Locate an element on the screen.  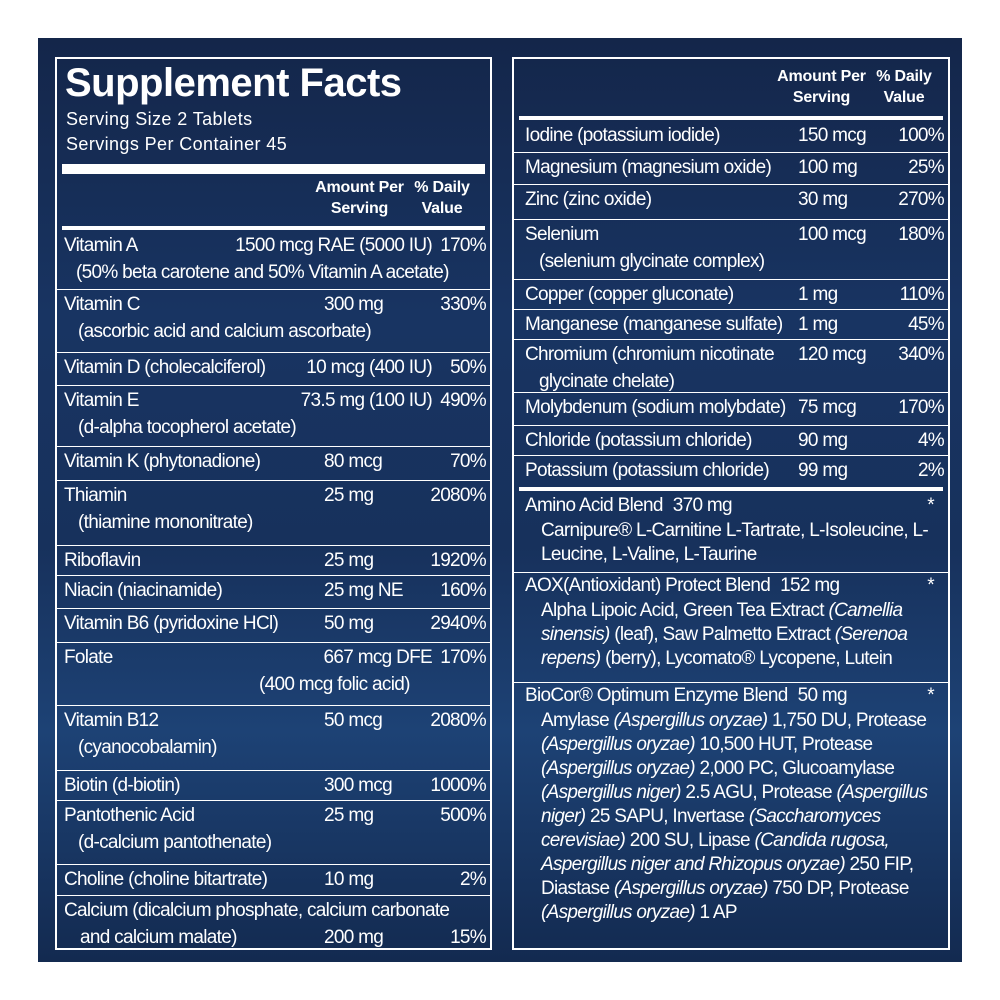
blend-amount: 370 mg is located at coordinates (702, 505).